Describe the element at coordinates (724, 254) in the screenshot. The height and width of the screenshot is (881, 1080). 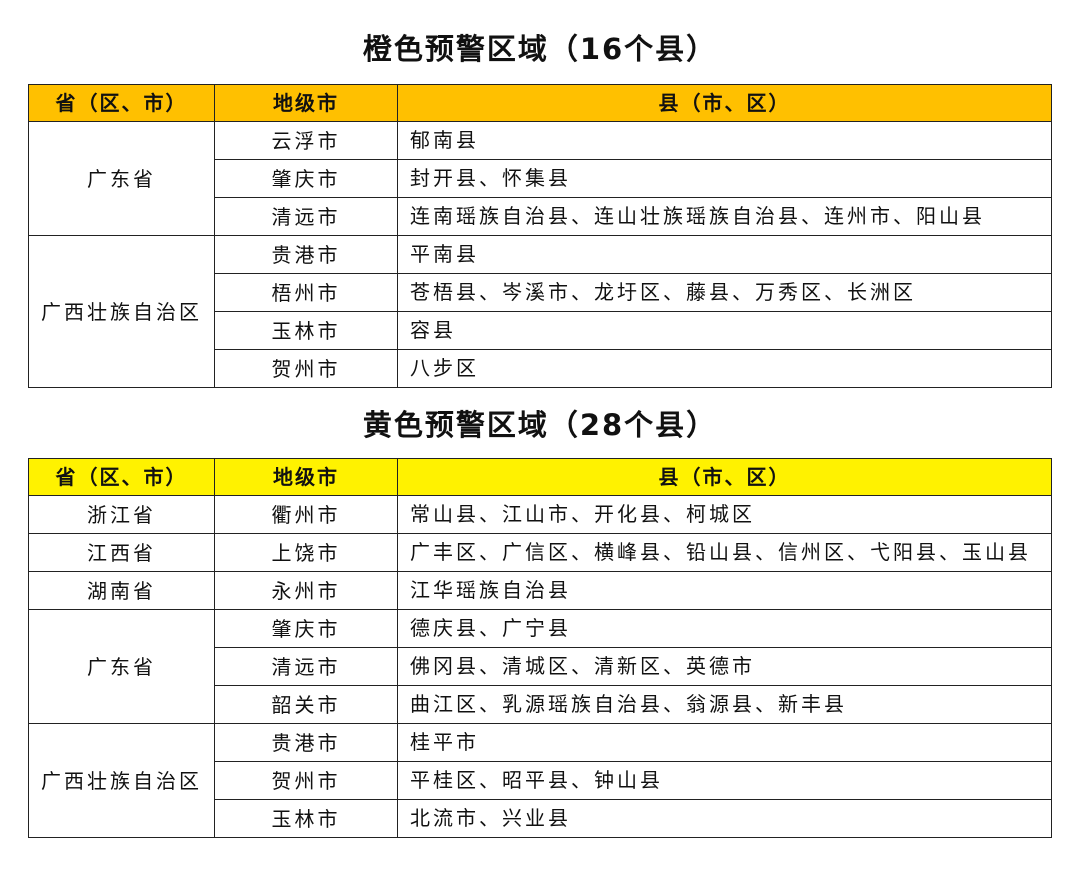
I see `counties-cell: 平南县` at that location.